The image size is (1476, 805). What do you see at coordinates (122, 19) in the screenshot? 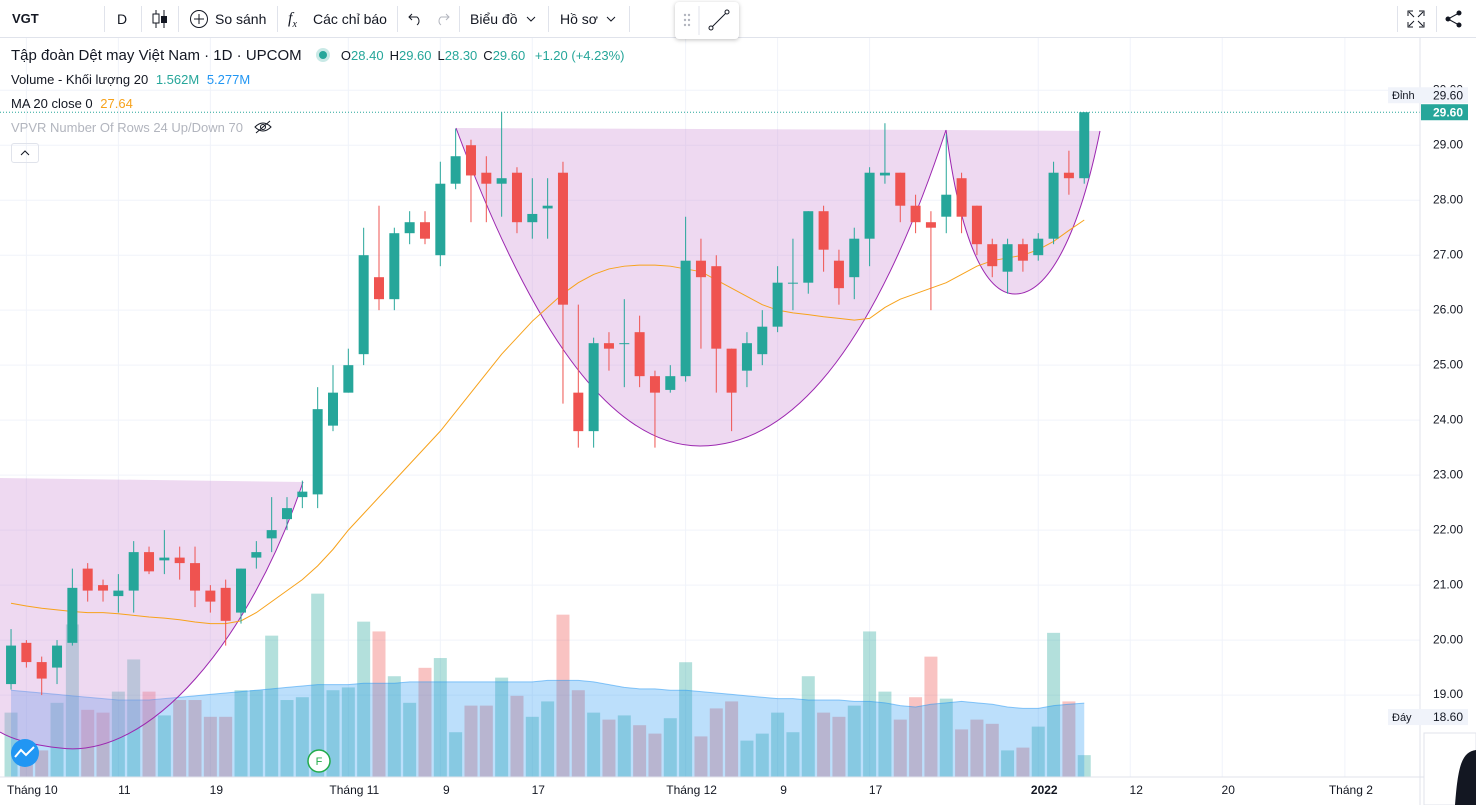
I see `interval: D` at bounding box center [122, 19].